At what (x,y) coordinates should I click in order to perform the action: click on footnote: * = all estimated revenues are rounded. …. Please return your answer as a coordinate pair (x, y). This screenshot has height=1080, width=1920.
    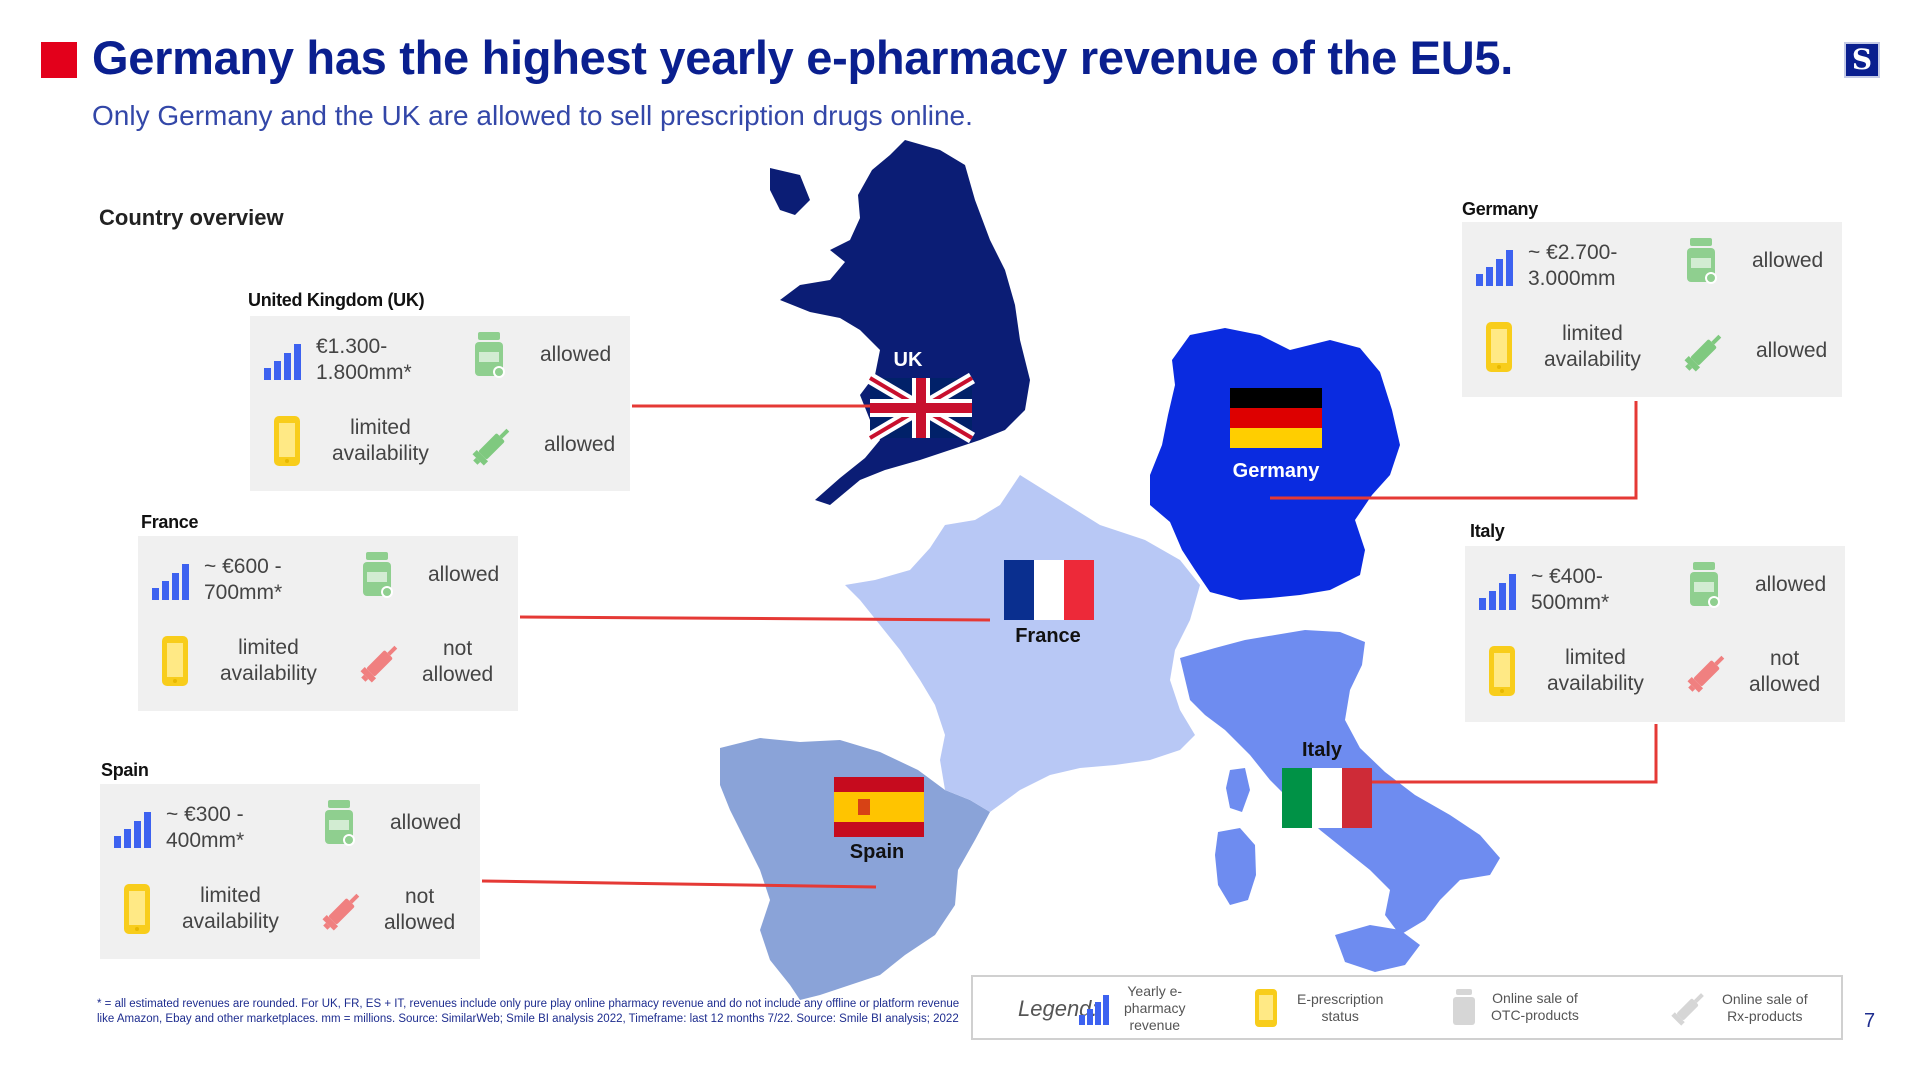
    Looking at the image, I should click on (528, 1011).